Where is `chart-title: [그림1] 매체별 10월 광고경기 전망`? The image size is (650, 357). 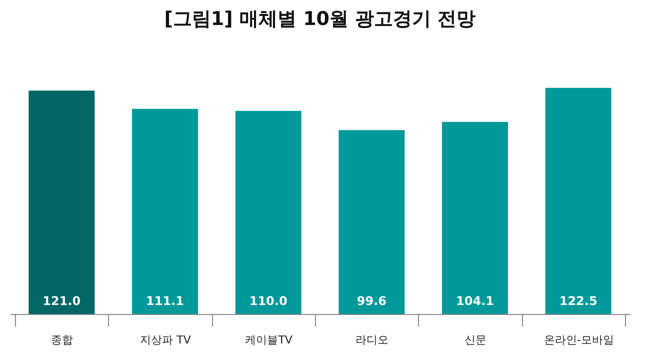
chart-title: [그림1] 매체별 10월 광고경기 전망 is located at coordinates (320, 19).